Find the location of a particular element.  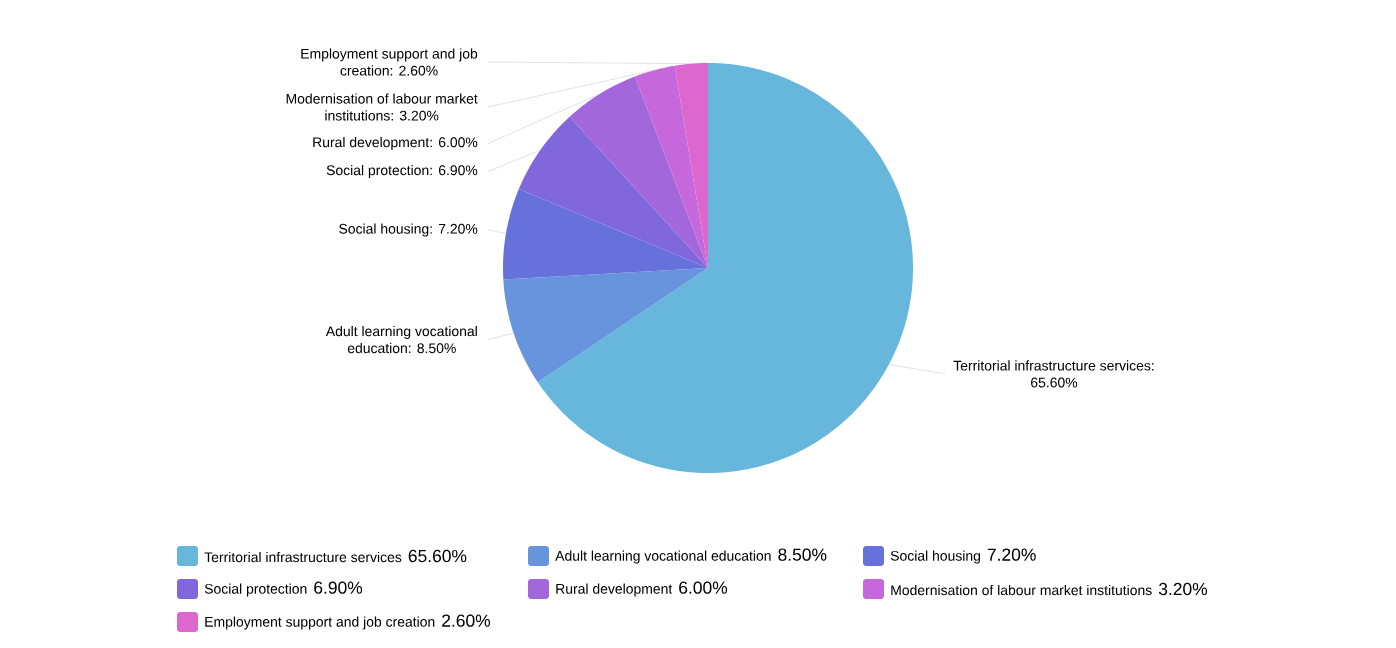

data-label: 6.00% is located at coordinates (703, 587).